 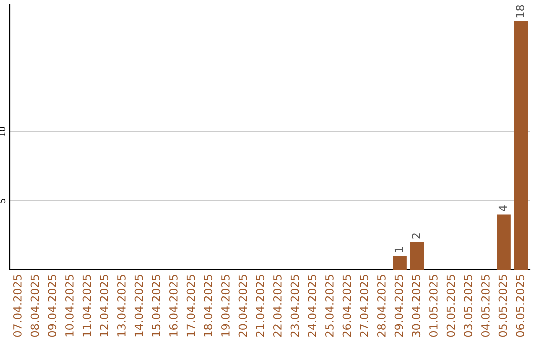 I want to click on x-tick-label: 10.04.2025, so click(x=69, y=306).